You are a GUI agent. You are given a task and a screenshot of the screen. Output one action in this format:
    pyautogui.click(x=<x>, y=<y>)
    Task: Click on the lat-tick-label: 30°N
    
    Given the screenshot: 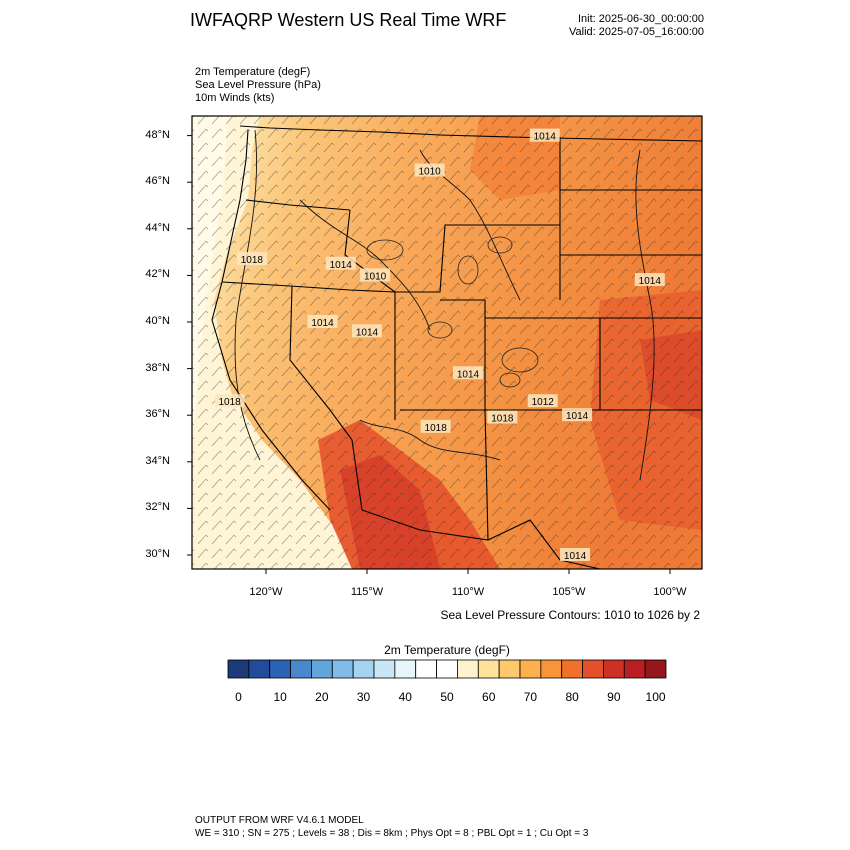 What is the action you would take?
    pyautogui.click(x=157, y=554)
    